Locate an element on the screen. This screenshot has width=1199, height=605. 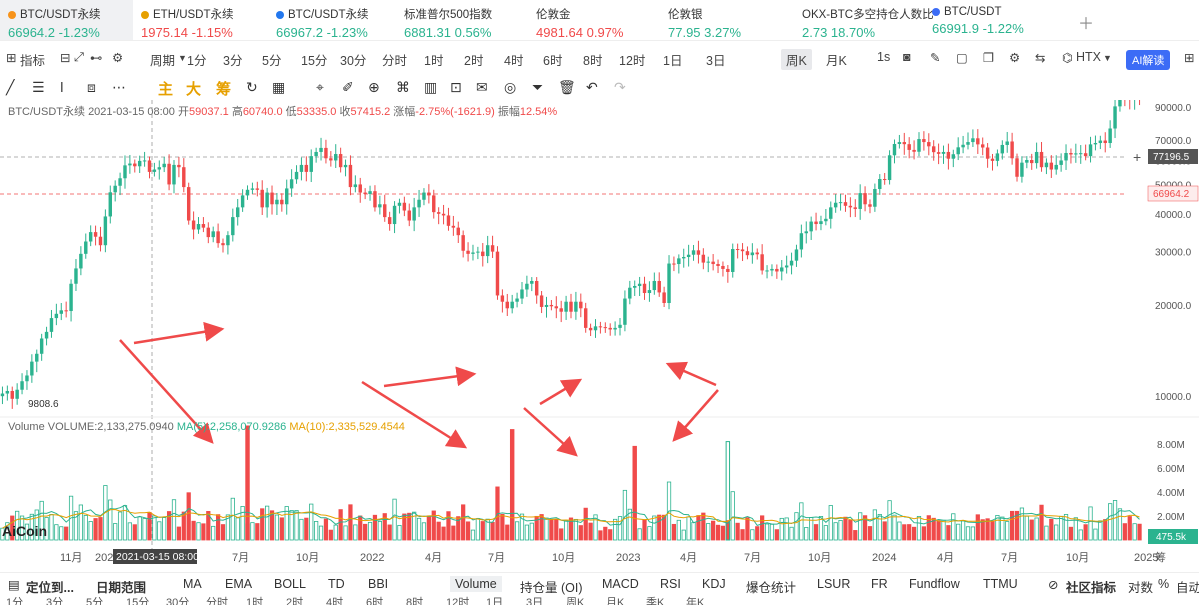
bottom-timeframe-12: 1日 is located at coordinates (495, 601).